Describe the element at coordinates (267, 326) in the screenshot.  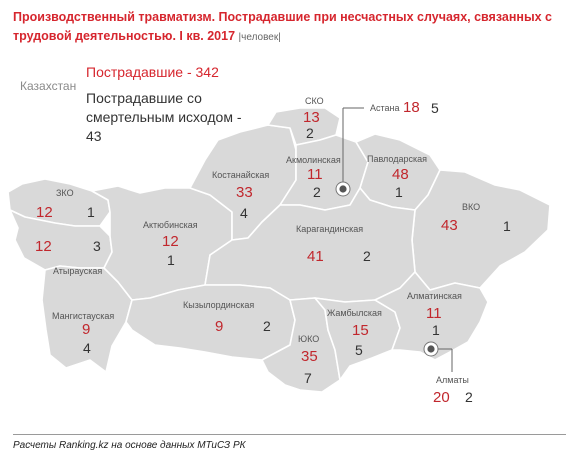
I see `region-fatal-kyzylorda: 2` at that location.